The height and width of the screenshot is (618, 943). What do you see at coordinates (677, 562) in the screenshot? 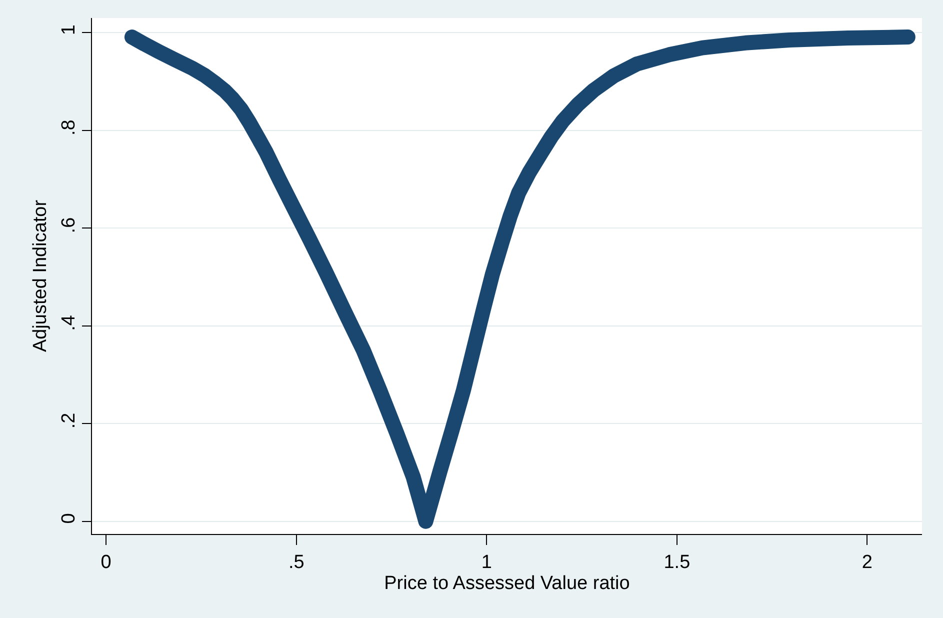
I see `x-tick-label: 1.5` at bounding box center [677, 562].